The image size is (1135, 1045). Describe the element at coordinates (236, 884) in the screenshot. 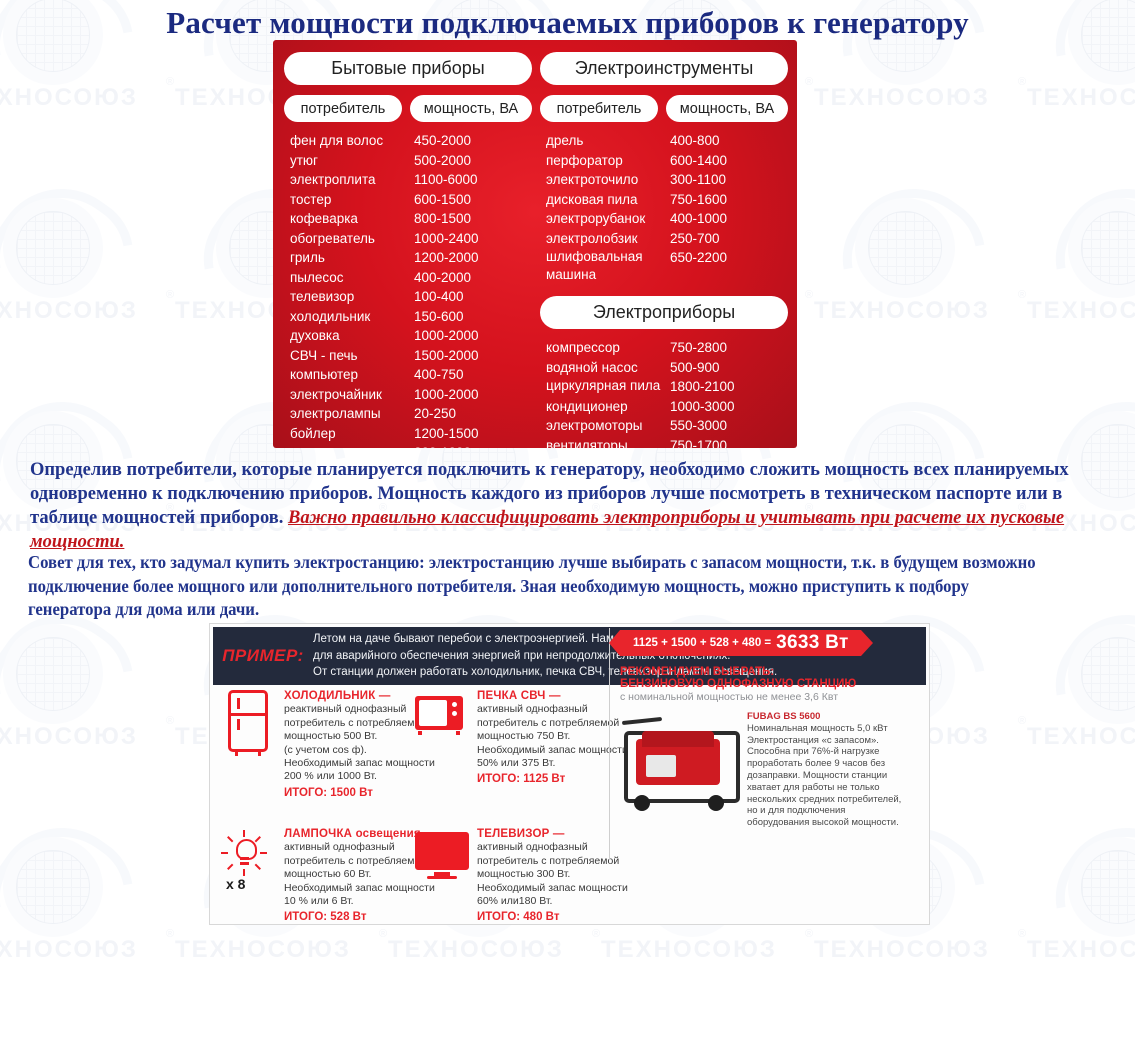

I see `lamp-multiplier: х 8` at that location.